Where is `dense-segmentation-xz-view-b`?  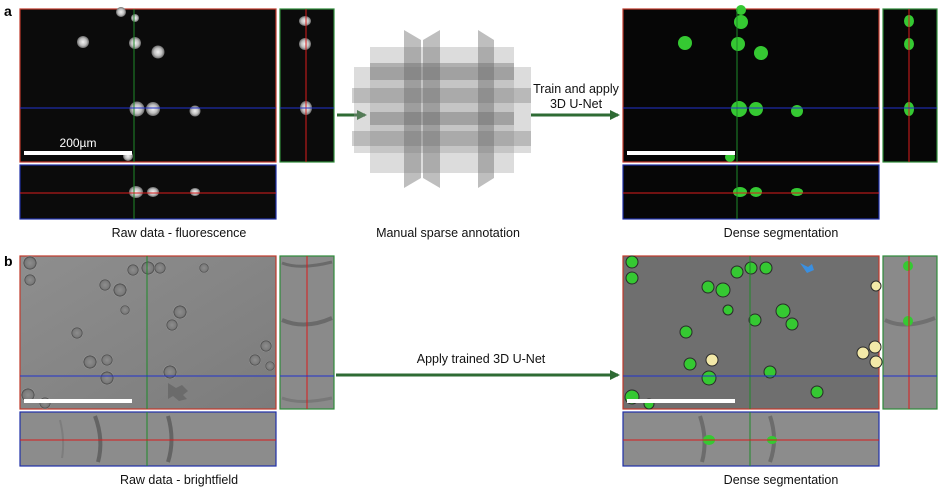 dense-segmentation-xz-view-b is located at coordinates (751, 439).